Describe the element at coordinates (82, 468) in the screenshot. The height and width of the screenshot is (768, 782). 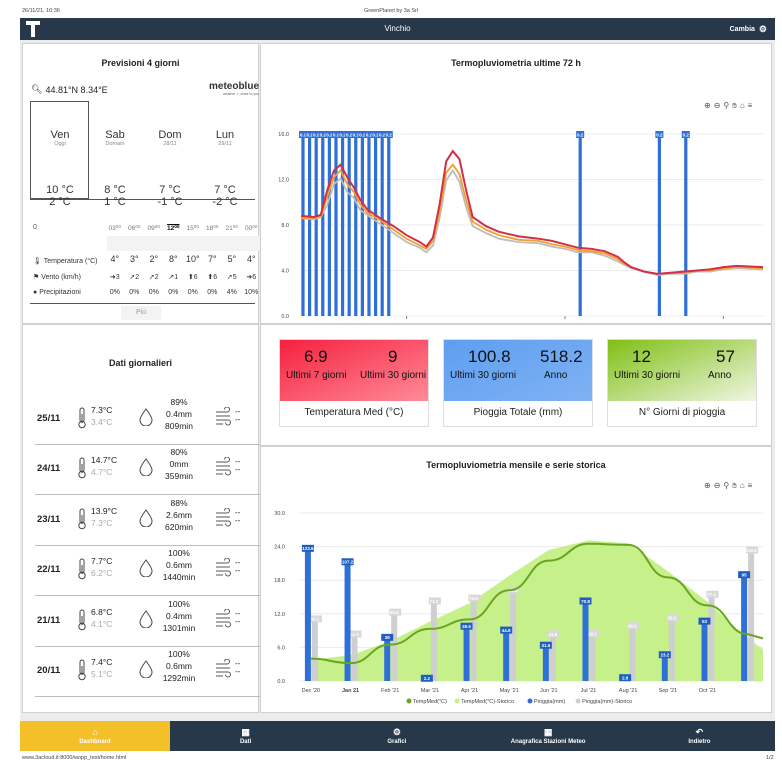
I see `thermometer-icon` at that location.